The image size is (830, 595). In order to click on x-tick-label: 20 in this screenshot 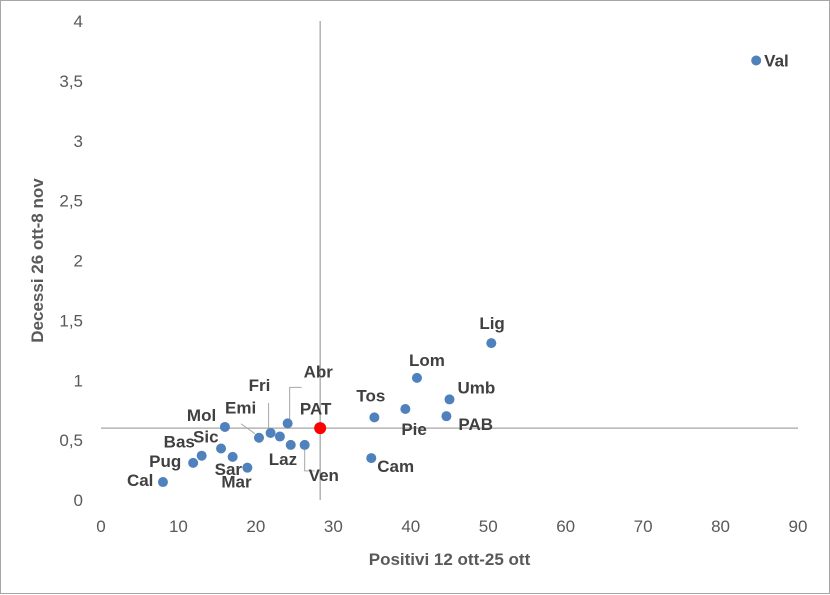, I will do `click(255, 526)`.